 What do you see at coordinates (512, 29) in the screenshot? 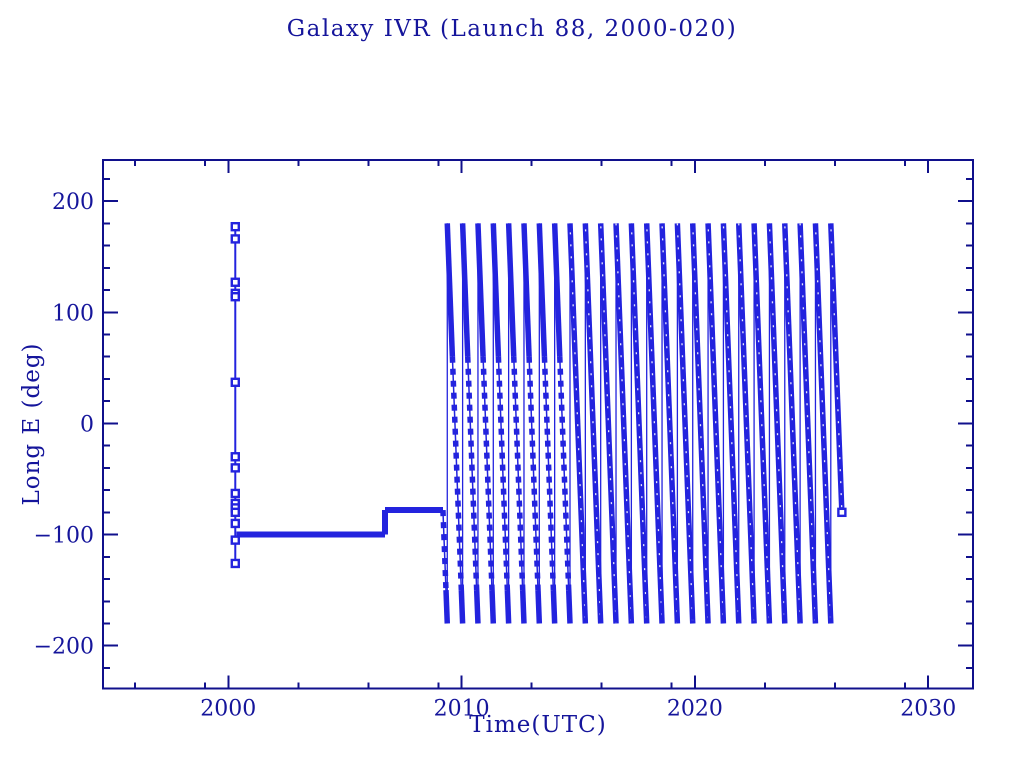
I see `chart-title: Galaxy IVR (Launch 88, 2000-020)` at bounding box center [512, 29].